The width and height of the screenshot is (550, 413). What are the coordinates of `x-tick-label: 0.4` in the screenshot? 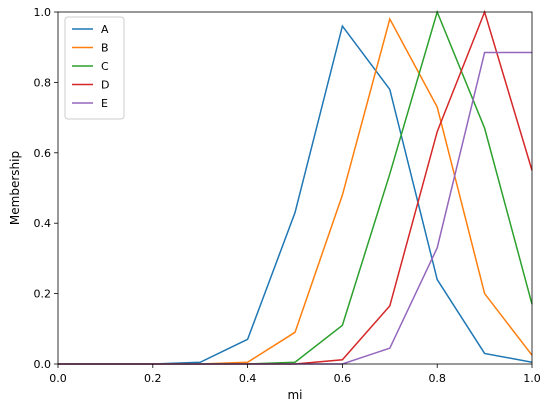 It's located at (248, 378).